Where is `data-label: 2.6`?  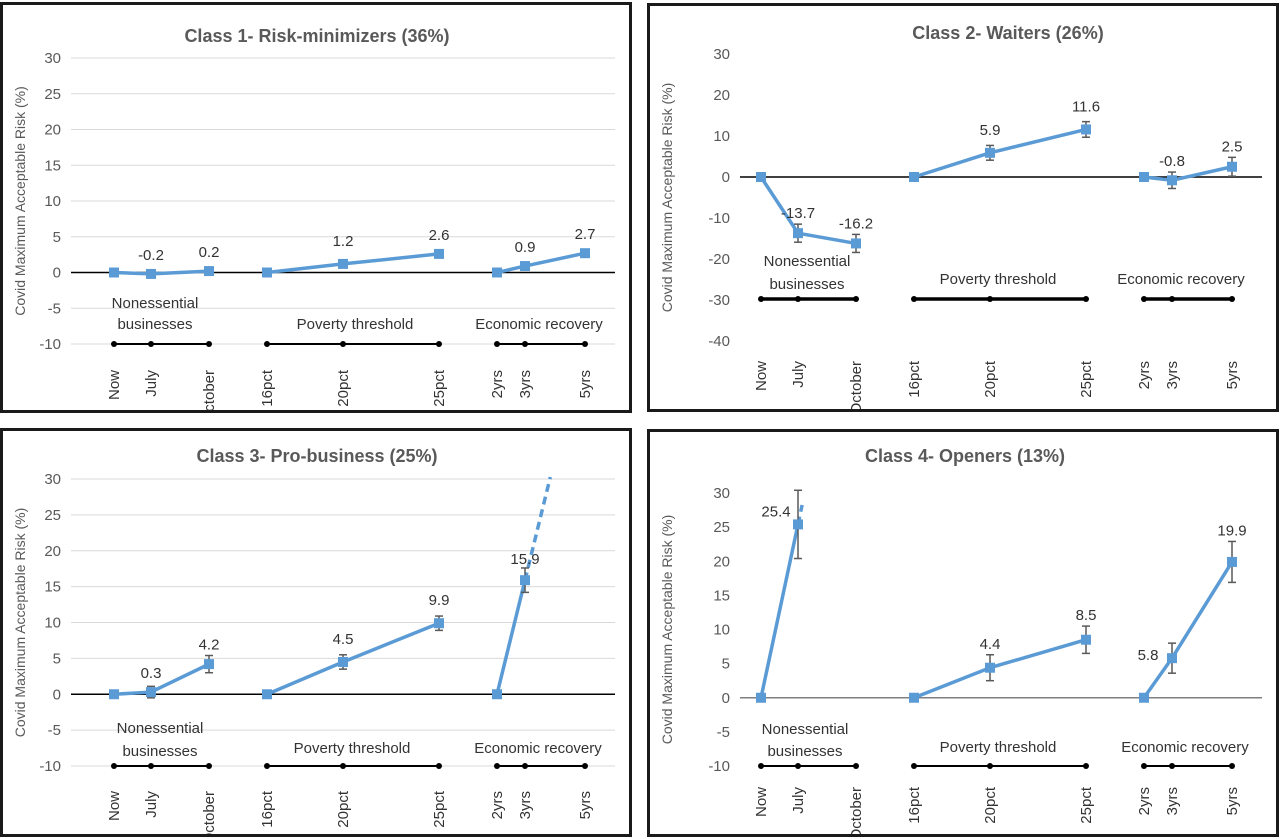 data-label: 2.6 is located at coordinates (439, 235).